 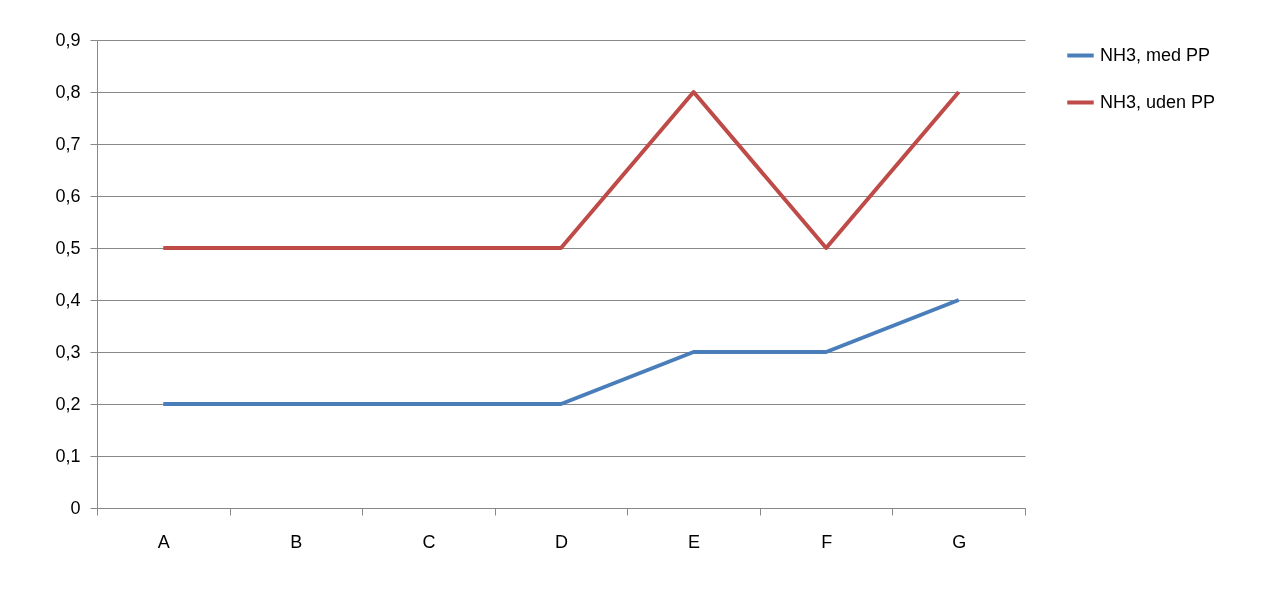 I want to click on legend-label: NH3, uden PP, so click(x=1158, y=101).